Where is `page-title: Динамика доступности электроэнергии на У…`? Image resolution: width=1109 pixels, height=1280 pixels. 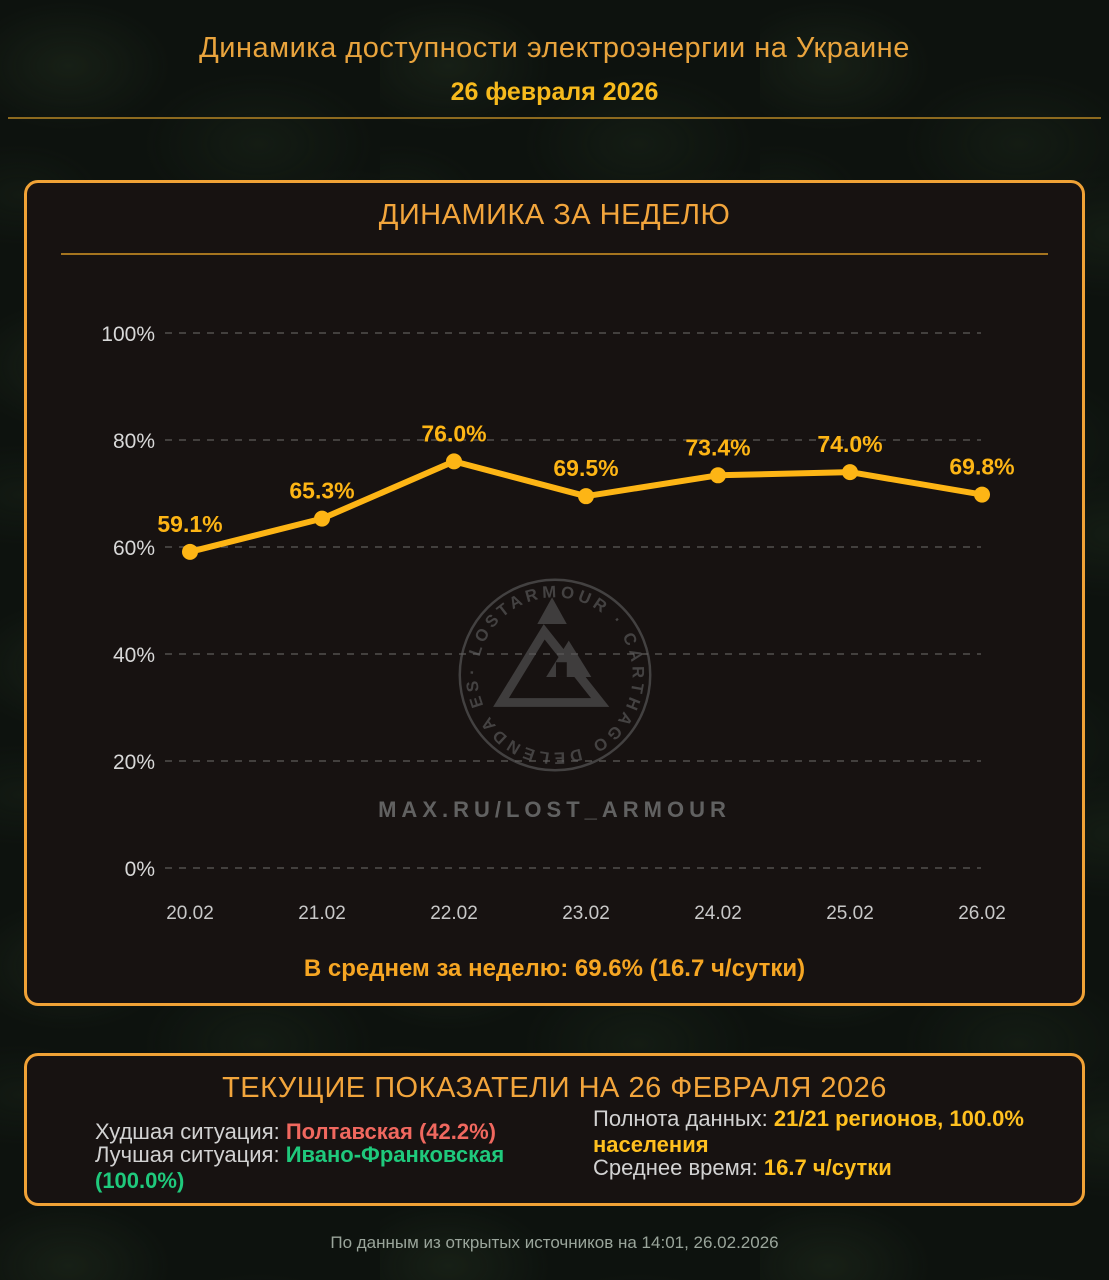 page-title: Динамика доступности электроэнергии на У… is located at coordinates (554, 48).